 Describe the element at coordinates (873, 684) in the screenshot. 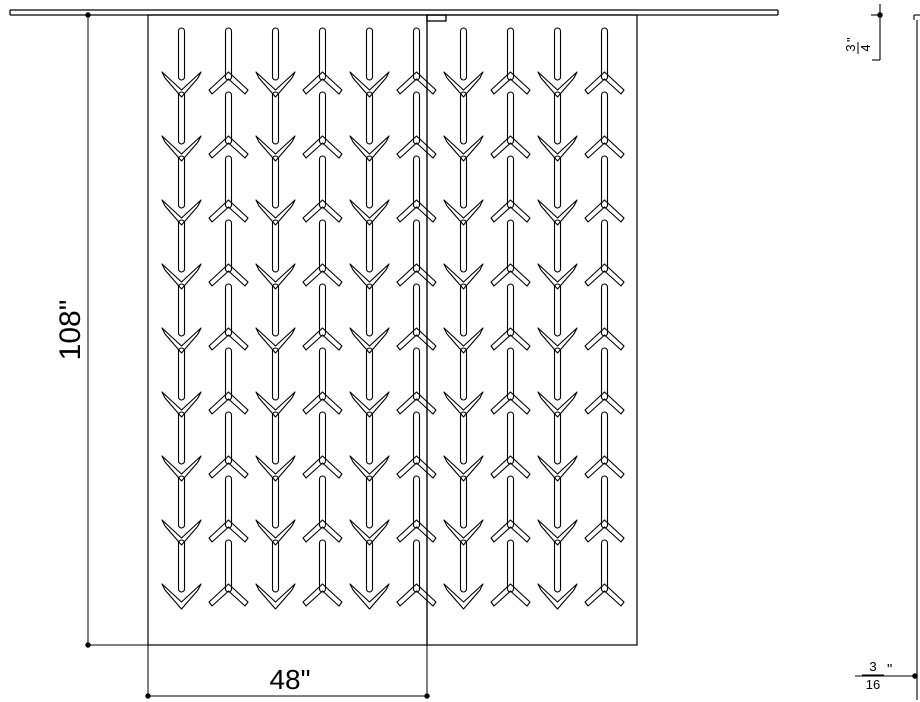

I see `svg-text: 16` at that location.